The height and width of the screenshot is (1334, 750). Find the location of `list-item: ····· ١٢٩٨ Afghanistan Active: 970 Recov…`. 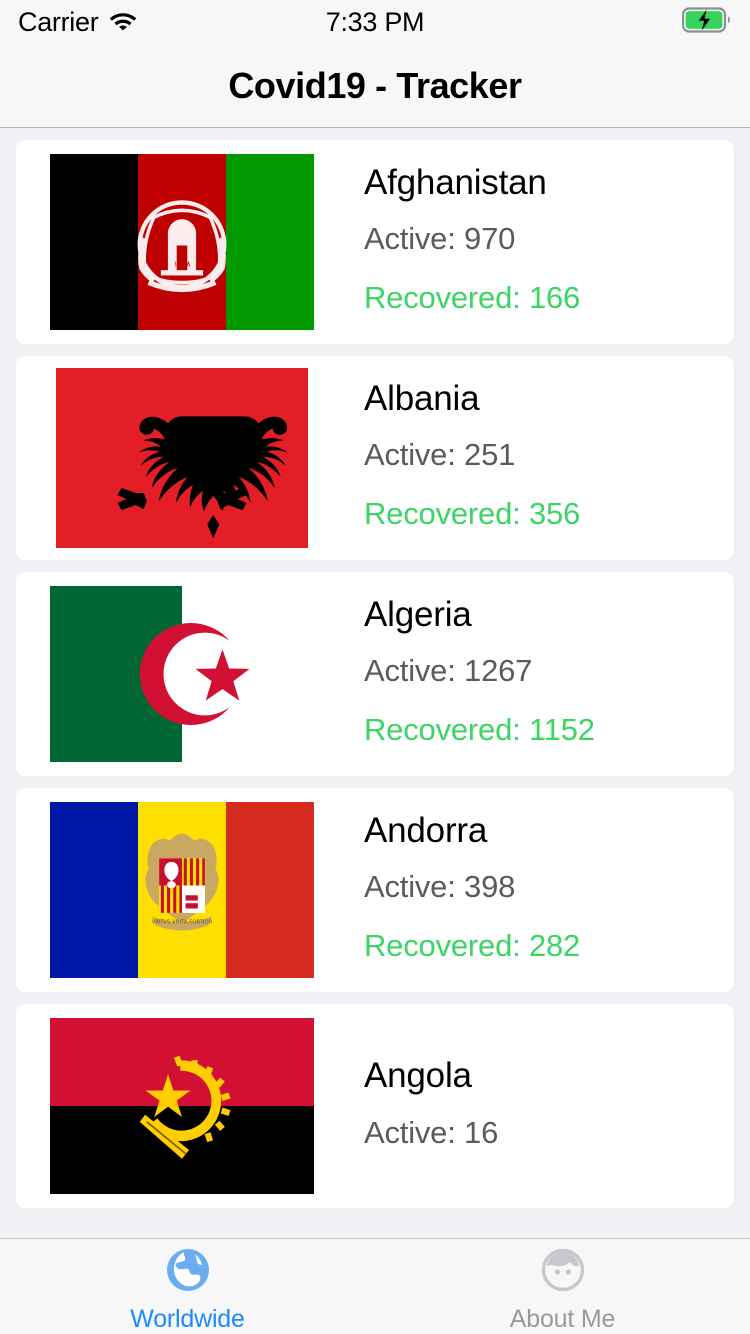

list-item: ····· ١٢٩٨ Afghanistan Active: 970 Recov… is located at coordinates (375, 242).